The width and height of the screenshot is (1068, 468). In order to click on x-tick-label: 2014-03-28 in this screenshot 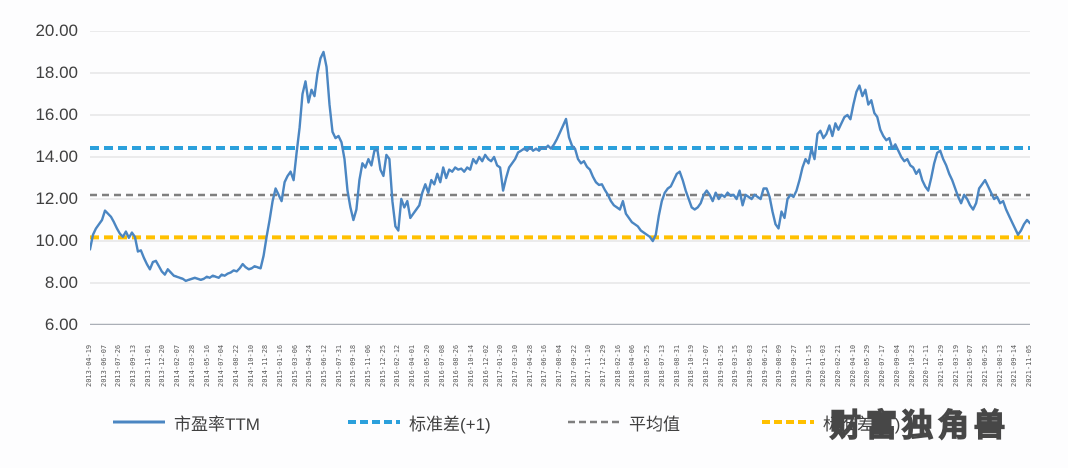, I will do `click(191, 365)`.